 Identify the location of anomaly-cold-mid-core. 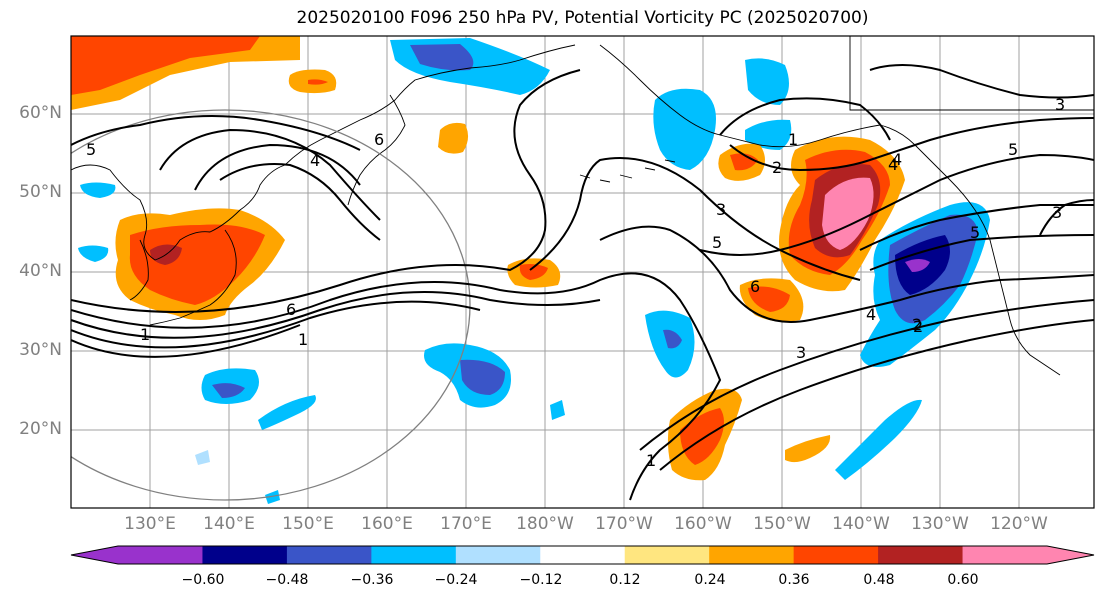
(672, 339).